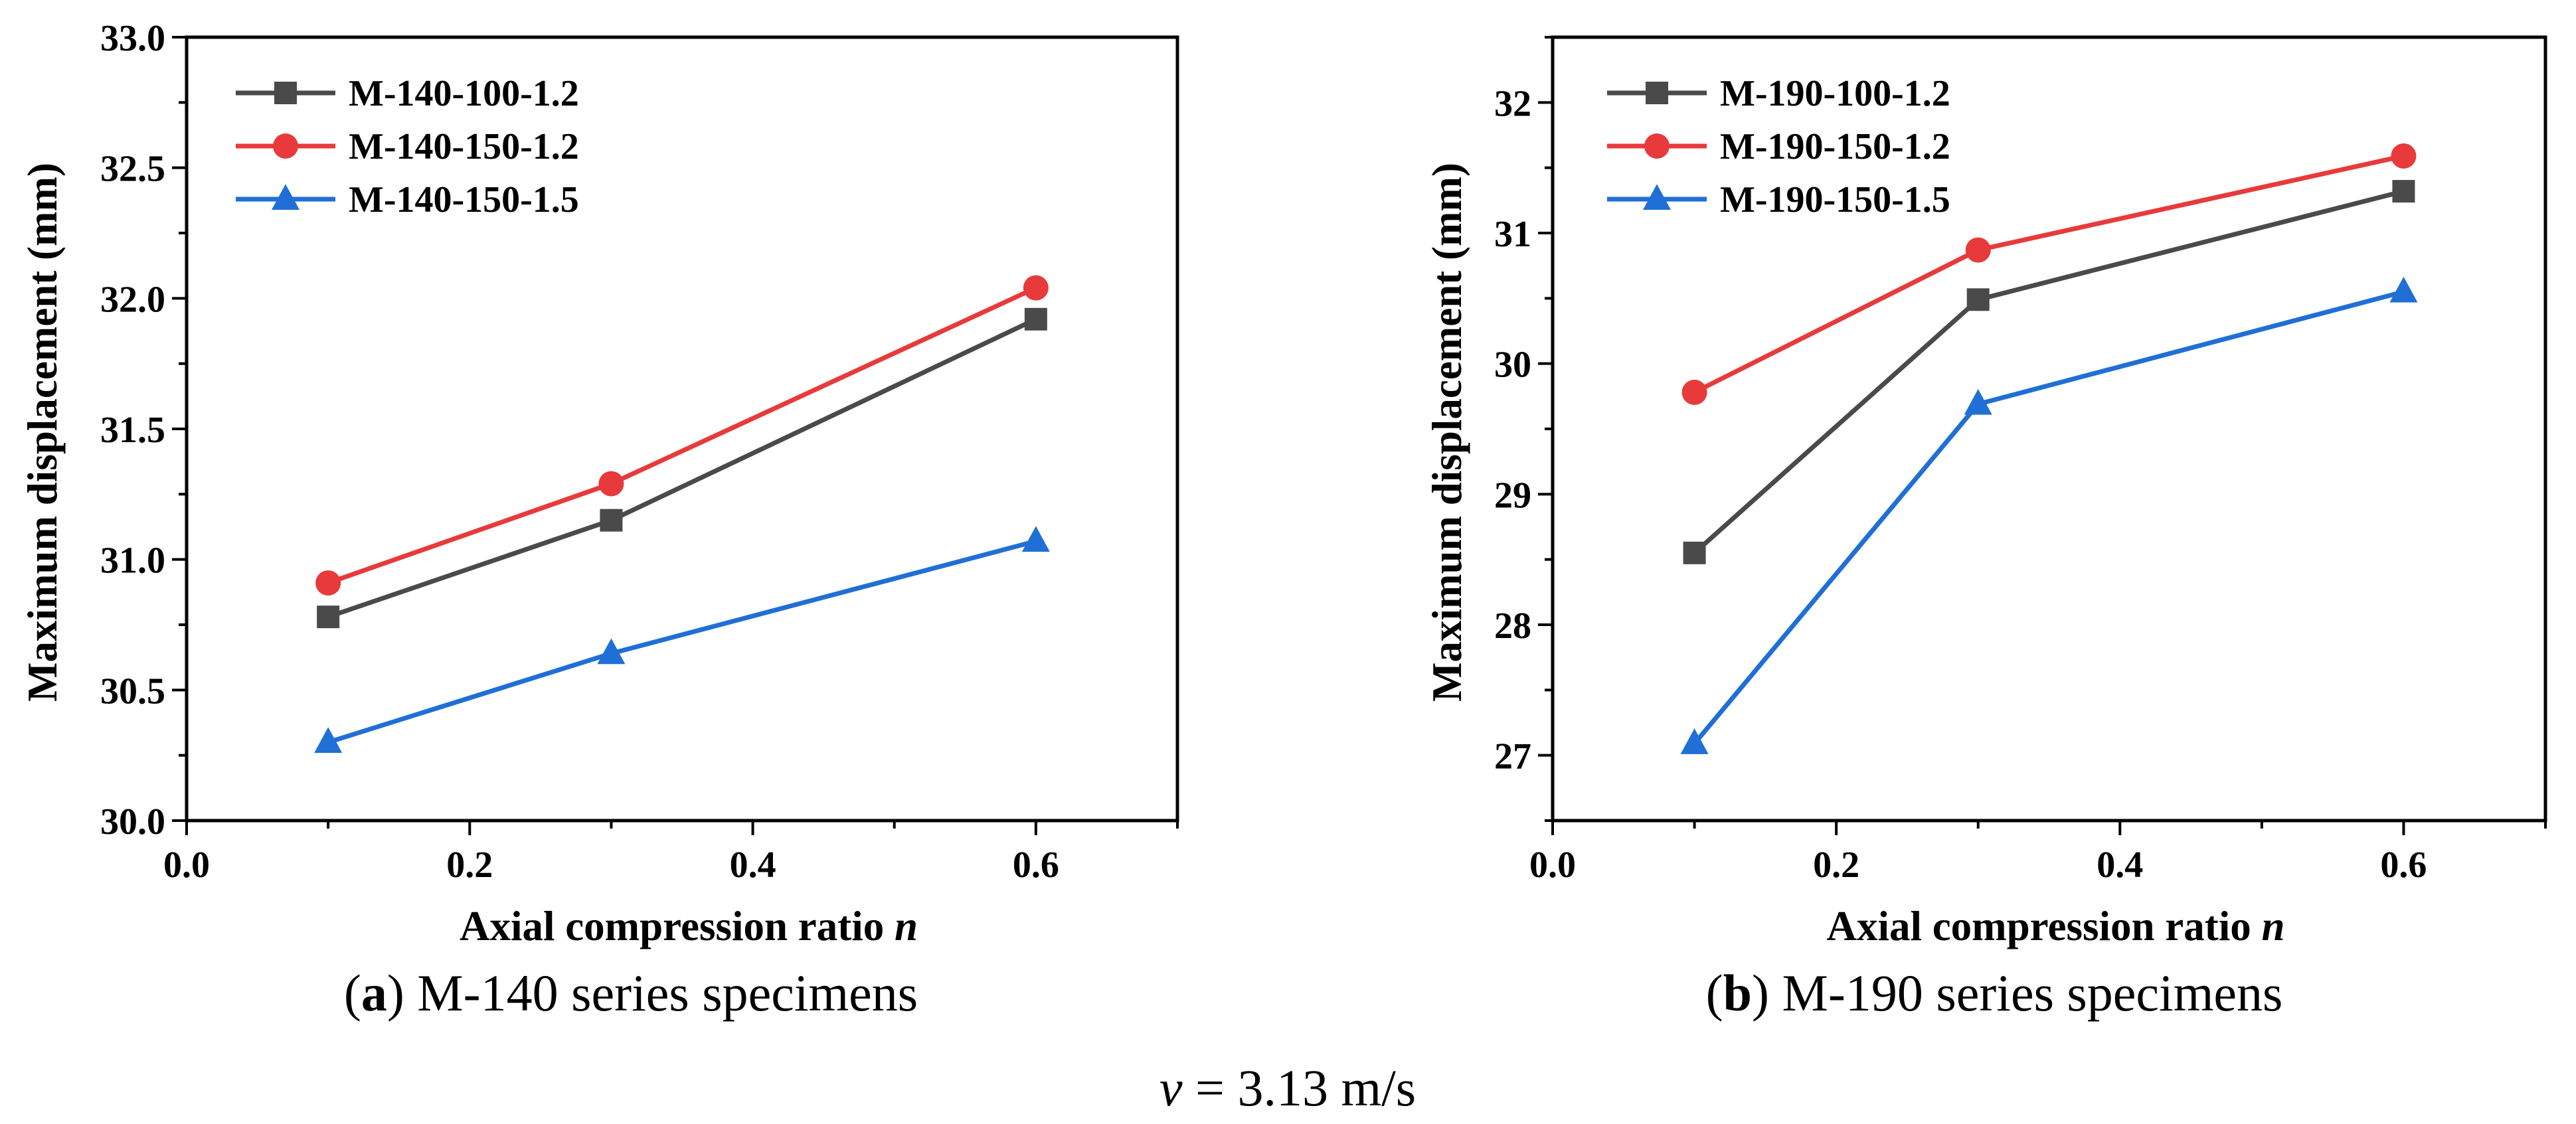 The image size is (2576, 1124). I want to click on y-tick-label: 31.0, so click(132, 561).